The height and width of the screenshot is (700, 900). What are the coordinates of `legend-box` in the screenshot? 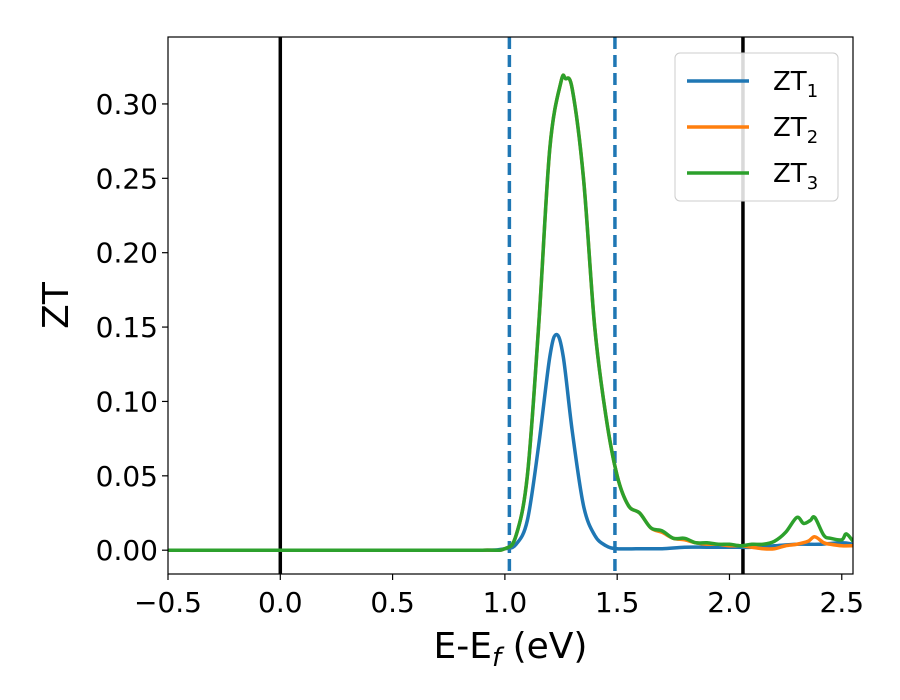 It's located at (756, 127).